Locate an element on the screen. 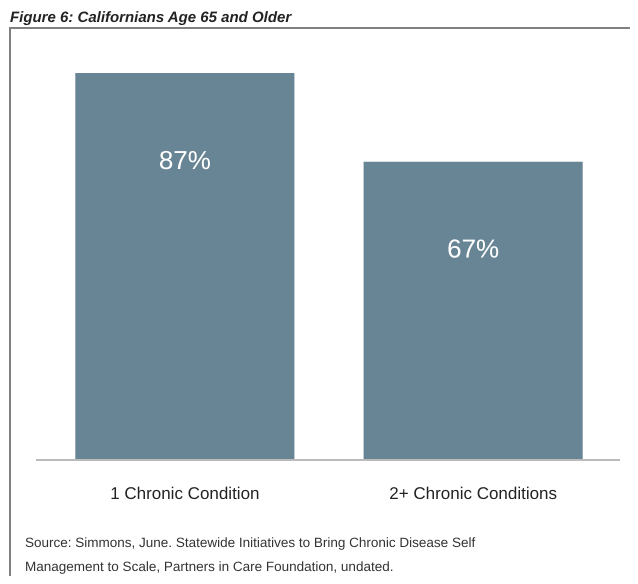 This screenshot has width=638, height=584. x-tick-label: 2+ Chronic Conditions is located at coordinates (473, 493).